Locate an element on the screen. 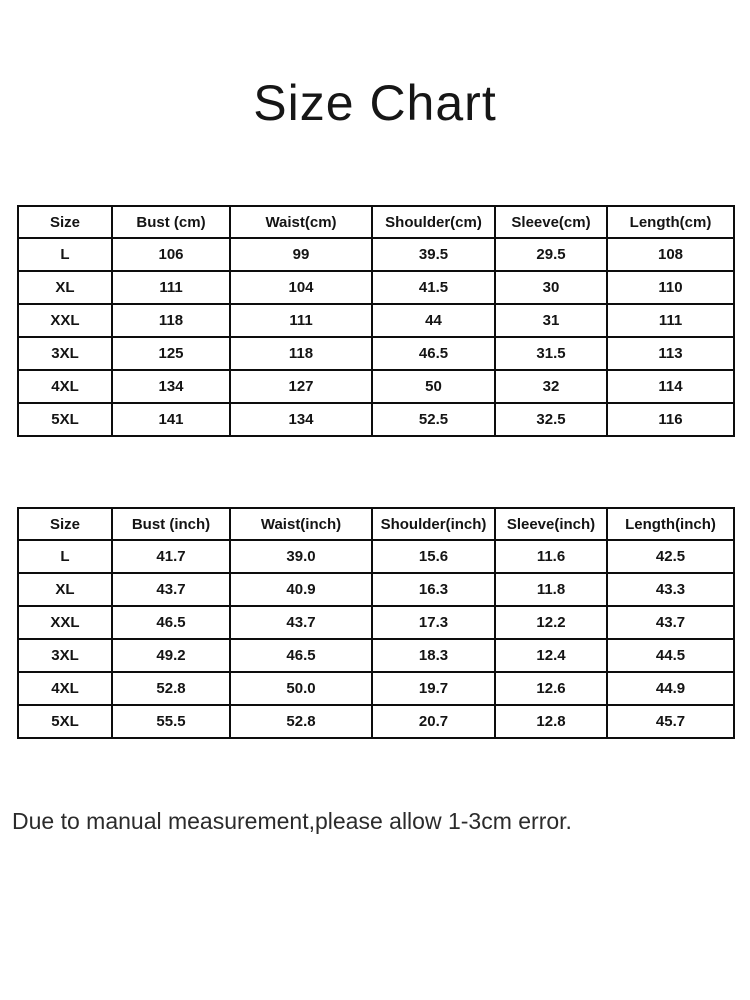 This screenshot has height=1000, width=750. measurement-cell: 15.6 is located at coordinates (433, 556).